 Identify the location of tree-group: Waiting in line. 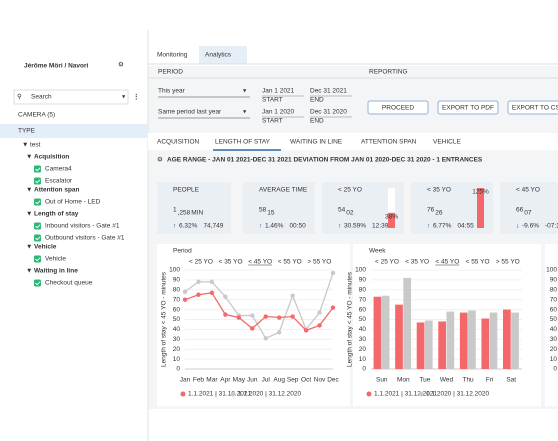
(56, 271).